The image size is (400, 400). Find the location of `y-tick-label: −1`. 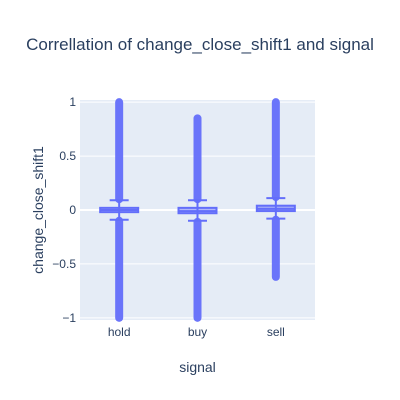

y-tick-label: −1 is located at coordinates (69, 318).